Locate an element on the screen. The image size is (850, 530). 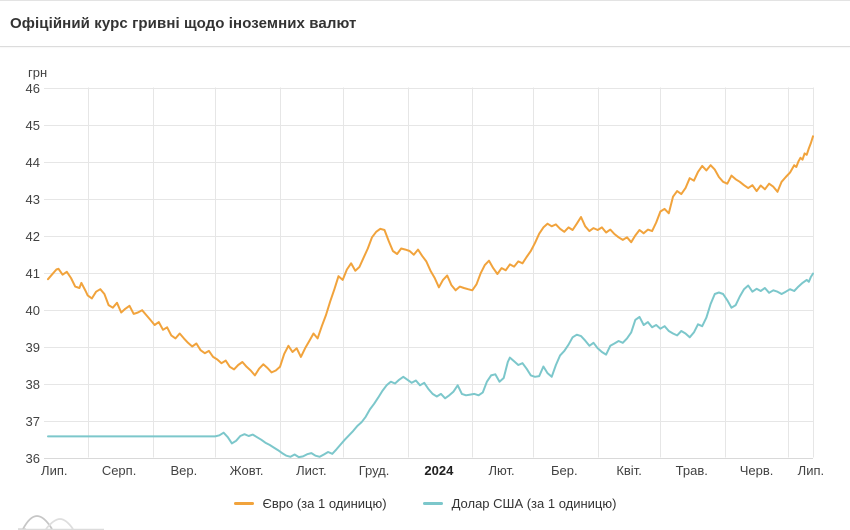
y-tick-label: 45 is located at coordinates (33, 125).